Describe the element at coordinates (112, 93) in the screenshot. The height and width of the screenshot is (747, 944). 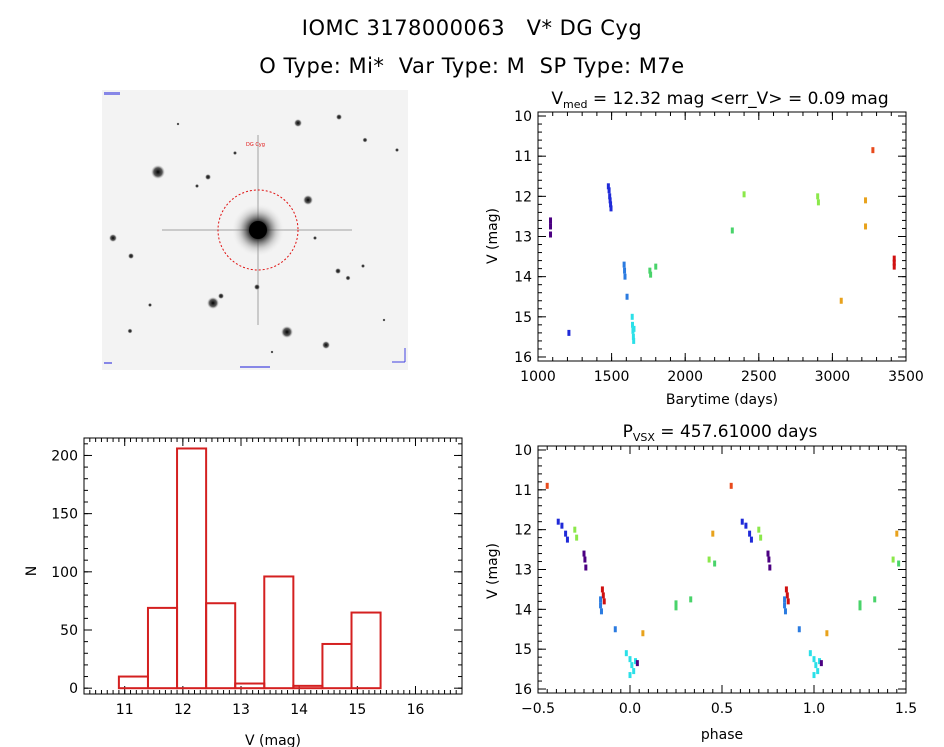
I see `corner-annotation-top-left` at that location.